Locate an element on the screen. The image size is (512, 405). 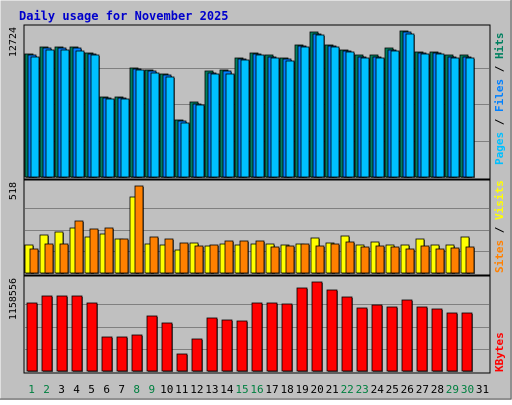
legend-kbytes: KBytes is located at coordinates (499, 352).